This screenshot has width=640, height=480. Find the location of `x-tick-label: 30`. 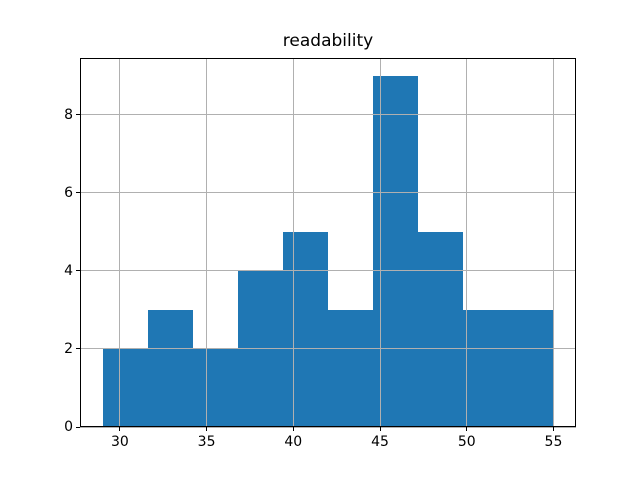

x-tick-label: 30 is located at coordinates (119, 442).